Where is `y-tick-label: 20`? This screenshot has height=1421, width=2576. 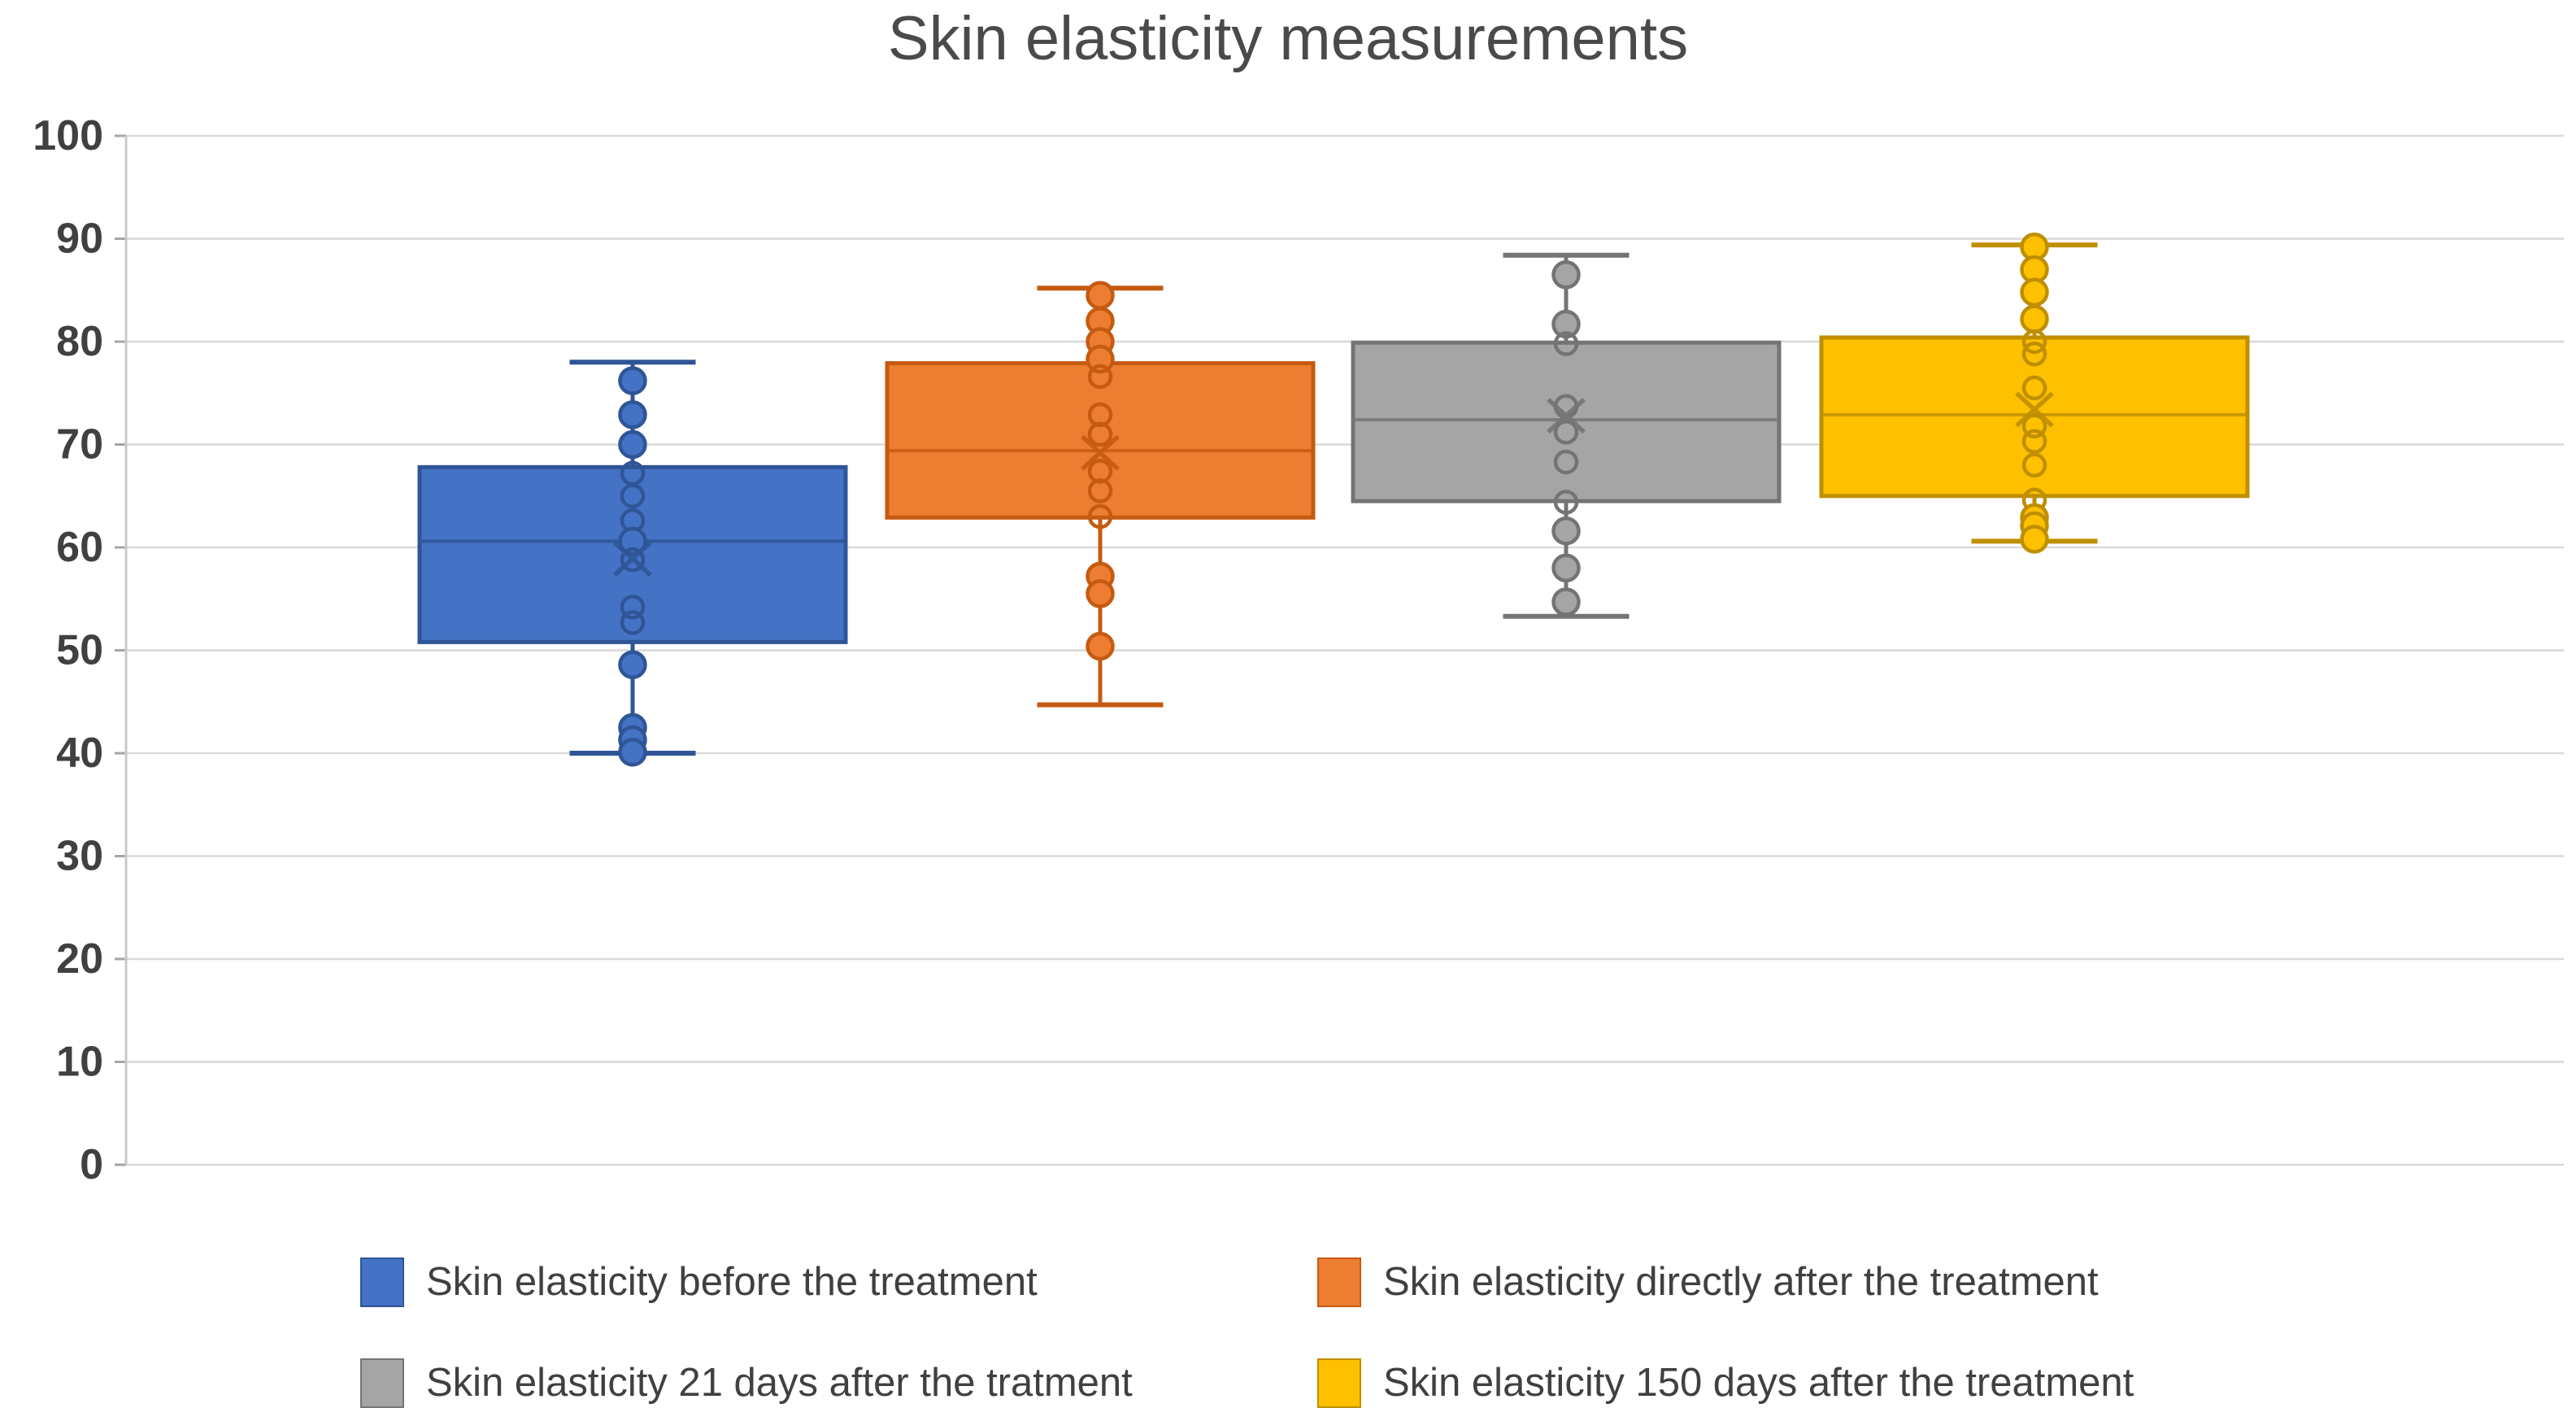 y-tick-label: 20 is located at coordinates (80, 959).